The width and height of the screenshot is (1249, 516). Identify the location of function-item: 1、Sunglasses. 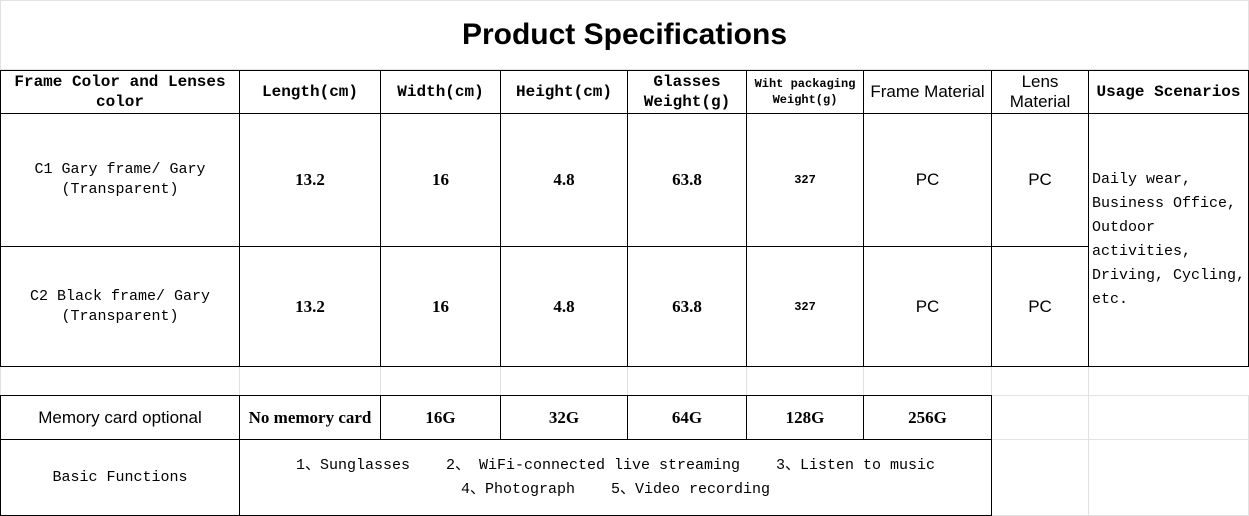
(352, 465).